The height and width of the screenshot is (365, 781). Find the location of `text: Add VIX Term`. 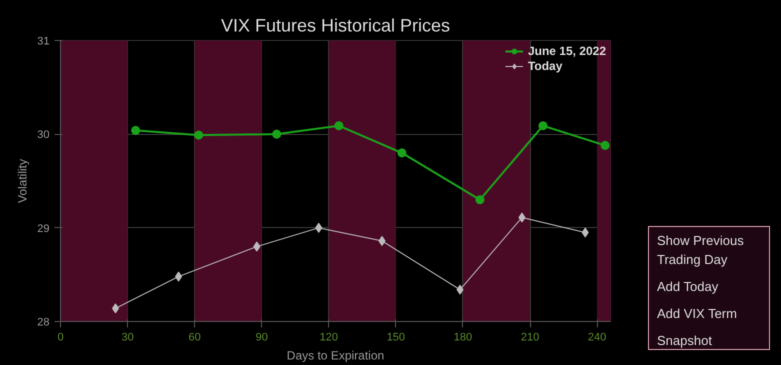

text: Add VIX Term is located at coordinates (697, 314).